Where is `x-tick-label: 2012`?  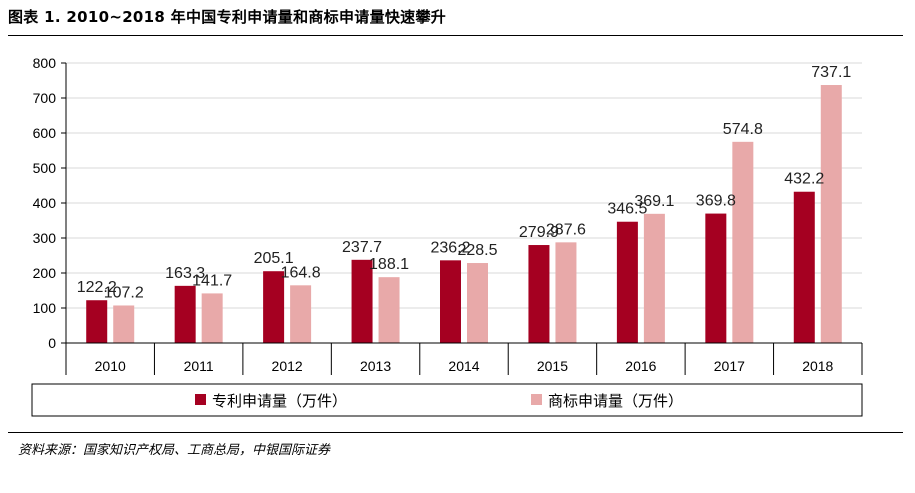
x-tick-label: 2012 is located at coordinates (287, 366).